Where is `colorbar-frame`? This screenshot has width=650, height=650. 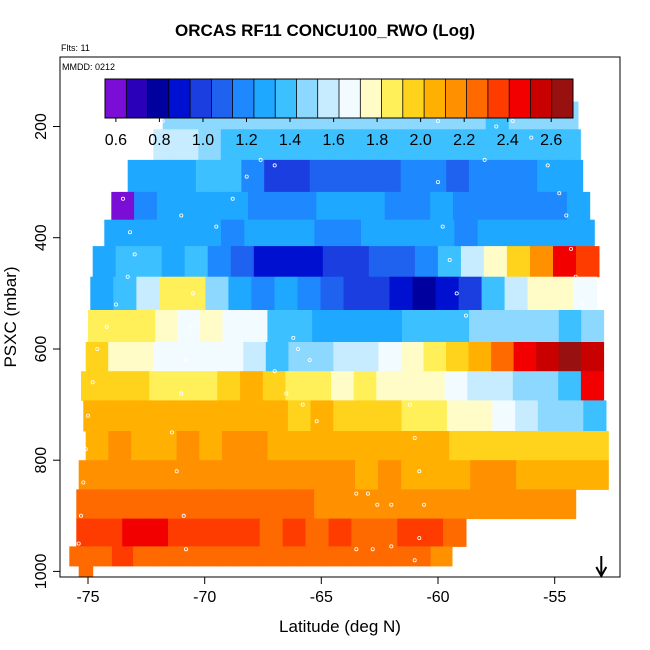 colorbar-frame is located at coordinates (339, 98).